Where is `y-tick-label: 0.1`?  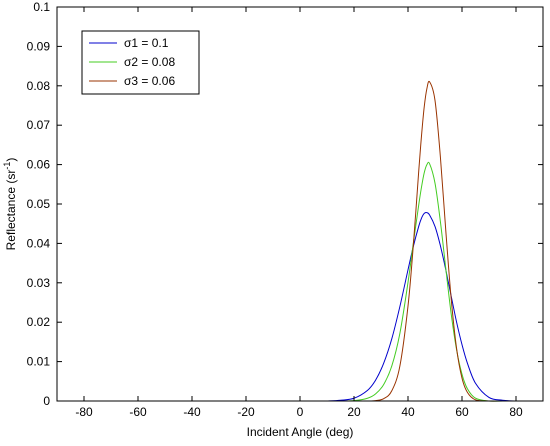 y-tick-label: 0.1 is located at coordinates (41, 7).